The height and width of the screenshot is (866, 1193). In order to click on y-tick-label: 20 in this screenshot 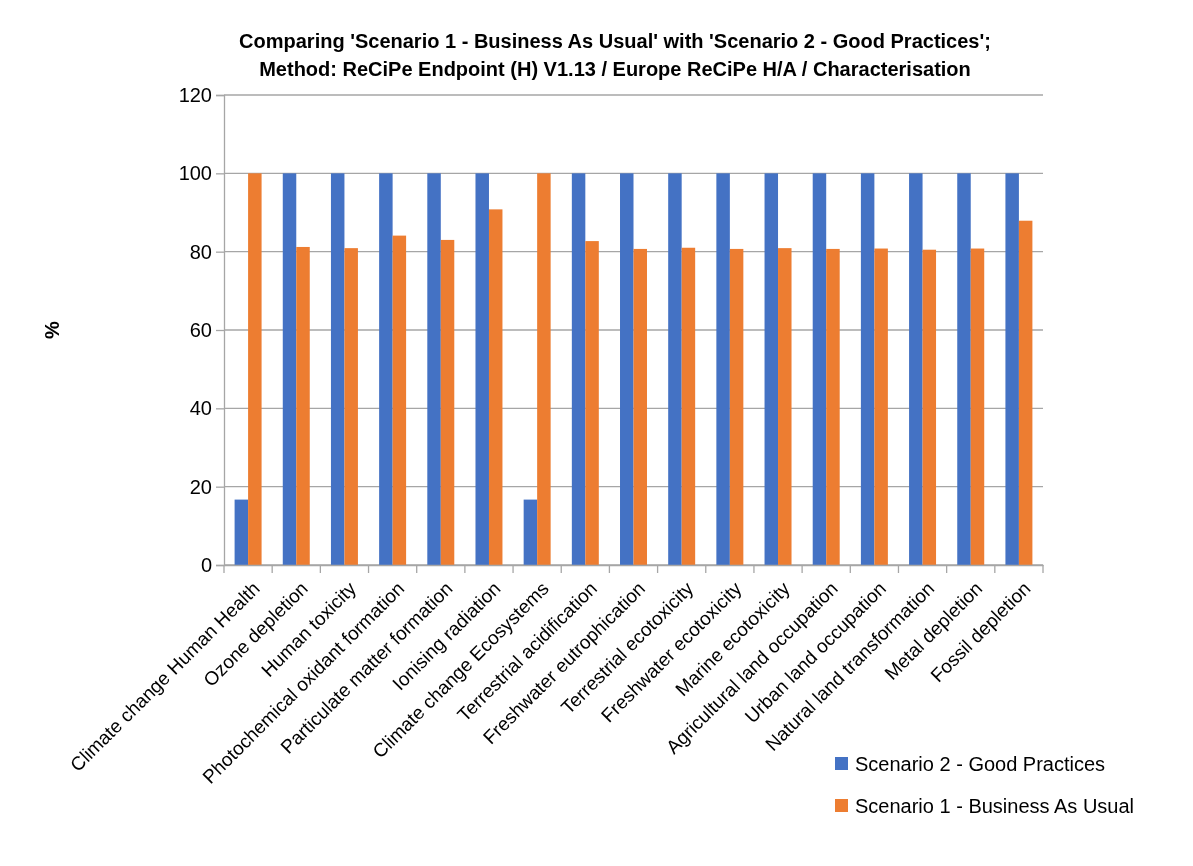, I will do `click(200, 486)`.